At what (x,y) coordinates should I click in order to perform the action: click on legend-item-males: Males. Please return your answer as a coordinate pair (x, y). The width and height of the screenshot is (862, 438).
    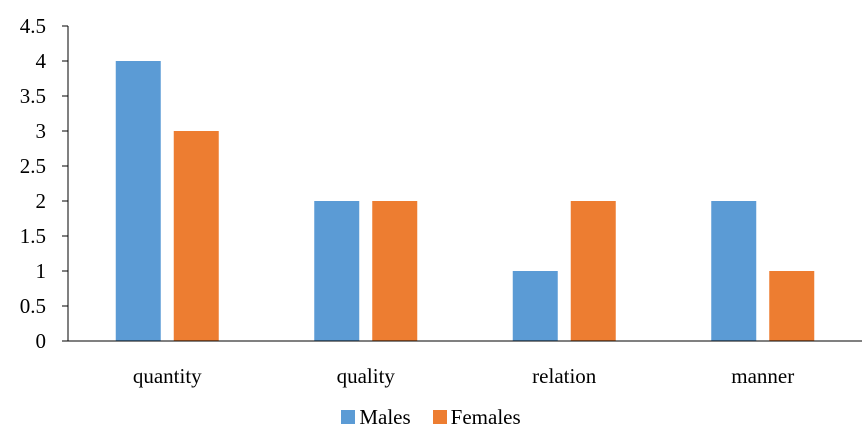
    Looking at the image, I should click on (376, 417).